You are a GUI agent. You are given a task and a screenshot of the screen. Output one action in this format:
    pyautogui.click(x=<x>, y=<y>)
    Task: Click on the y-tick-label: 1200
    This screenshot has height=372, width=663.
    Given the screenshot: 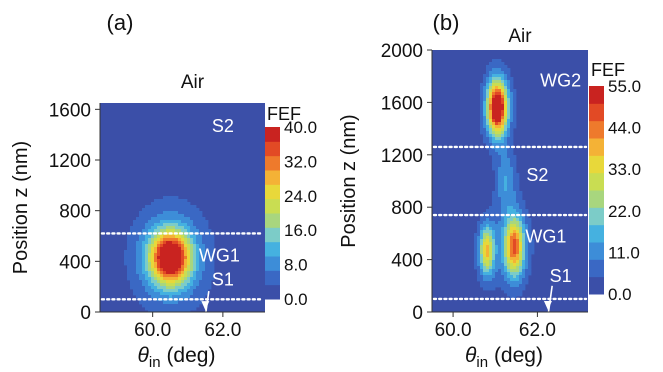 What is the action you would take?
    pyautogui.click(x=70, y=161)
    